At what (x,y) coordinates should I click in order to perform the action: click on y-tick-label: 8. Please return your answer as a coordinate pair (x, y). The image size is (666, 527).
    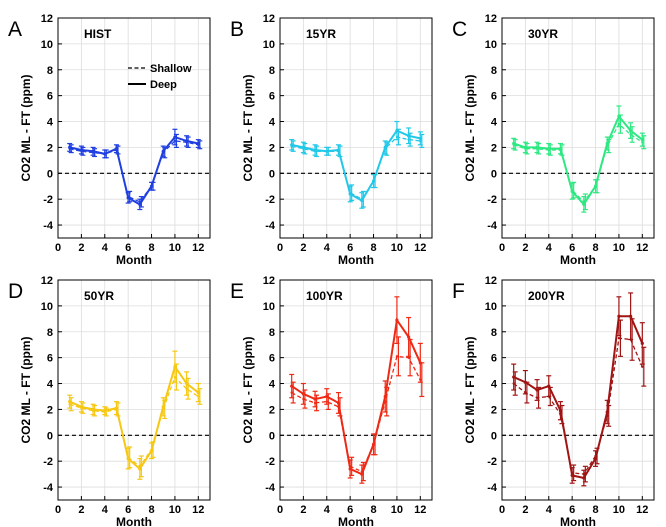
    Looking at the image, I should click on (272, 71).